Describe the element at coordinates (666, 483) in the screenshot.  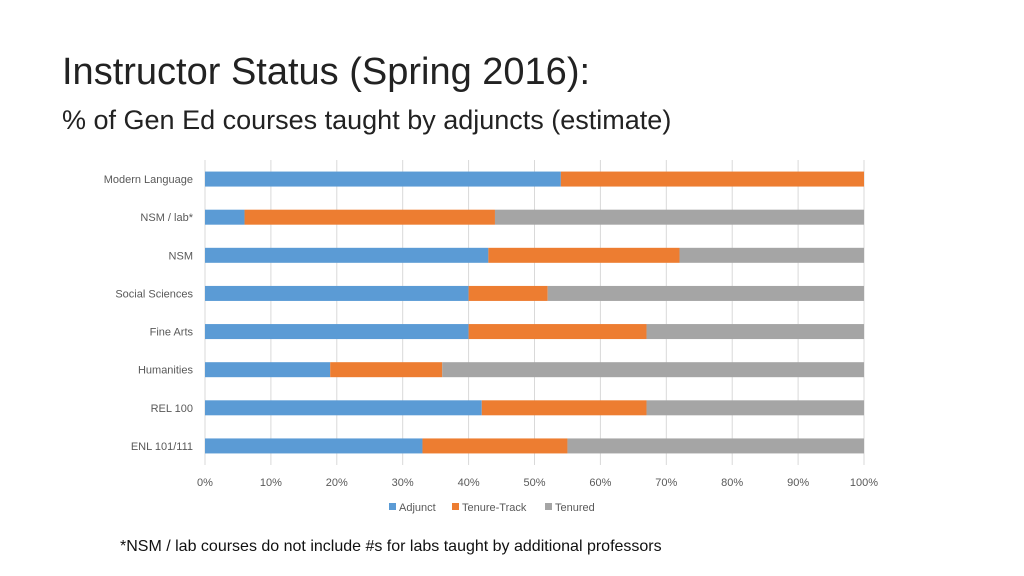
I see `x-tick-label: 70%` at that location.